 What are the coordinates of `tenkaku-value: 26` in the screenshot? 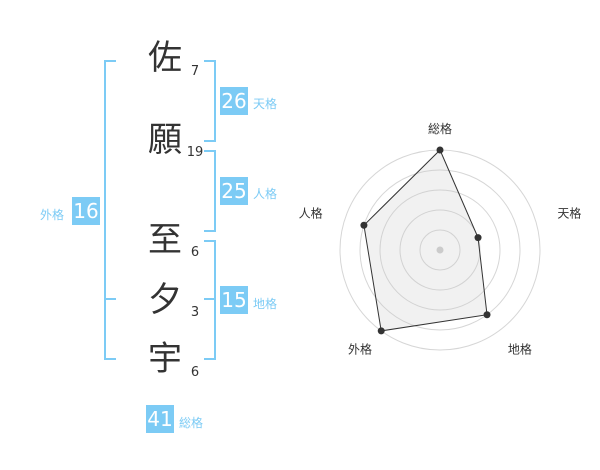 It's located at (234, 101).